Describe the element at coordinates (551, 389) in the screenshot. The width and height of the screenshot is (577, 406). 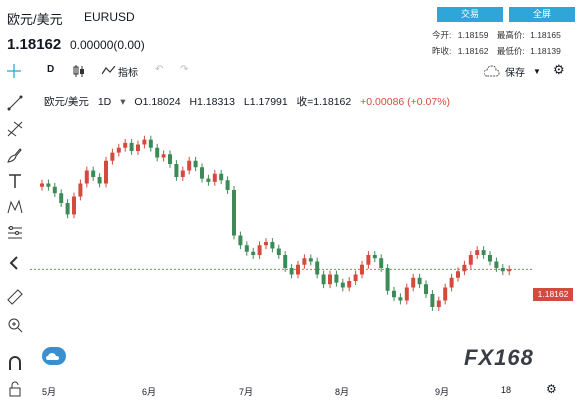
I see `axis-settings-icon: ⚙` at that location.